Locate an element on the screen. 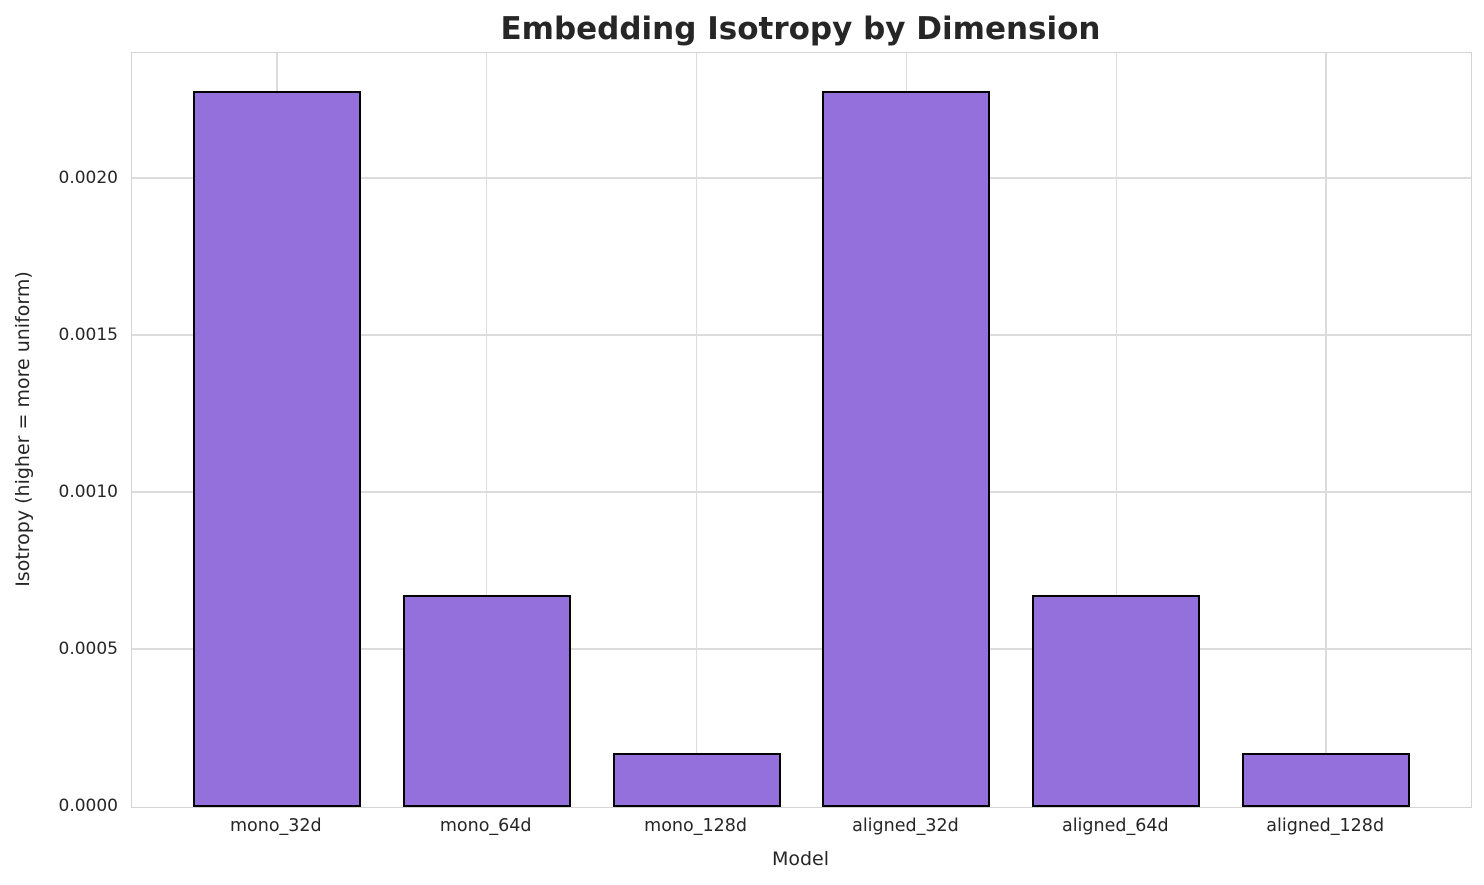 The width and height of the screenshot is (1484, 885). y-tick-label: 0.0000 is located at coordinates (88, 806).